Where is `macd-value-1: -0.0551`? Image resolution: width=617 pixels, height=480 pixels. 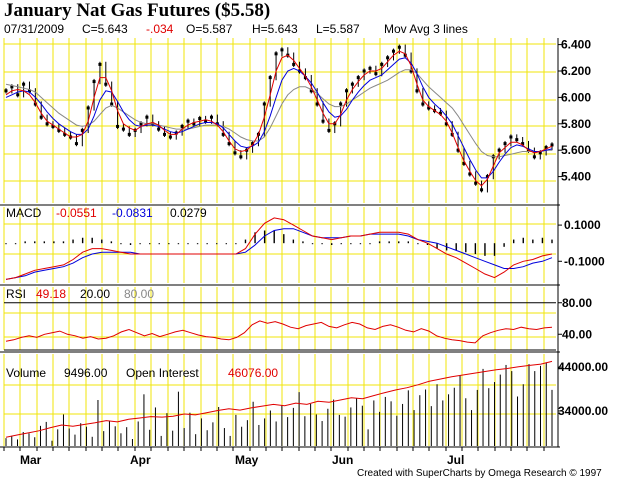 macd-value-1: -0.0551 is located at coordinates (76, 213).